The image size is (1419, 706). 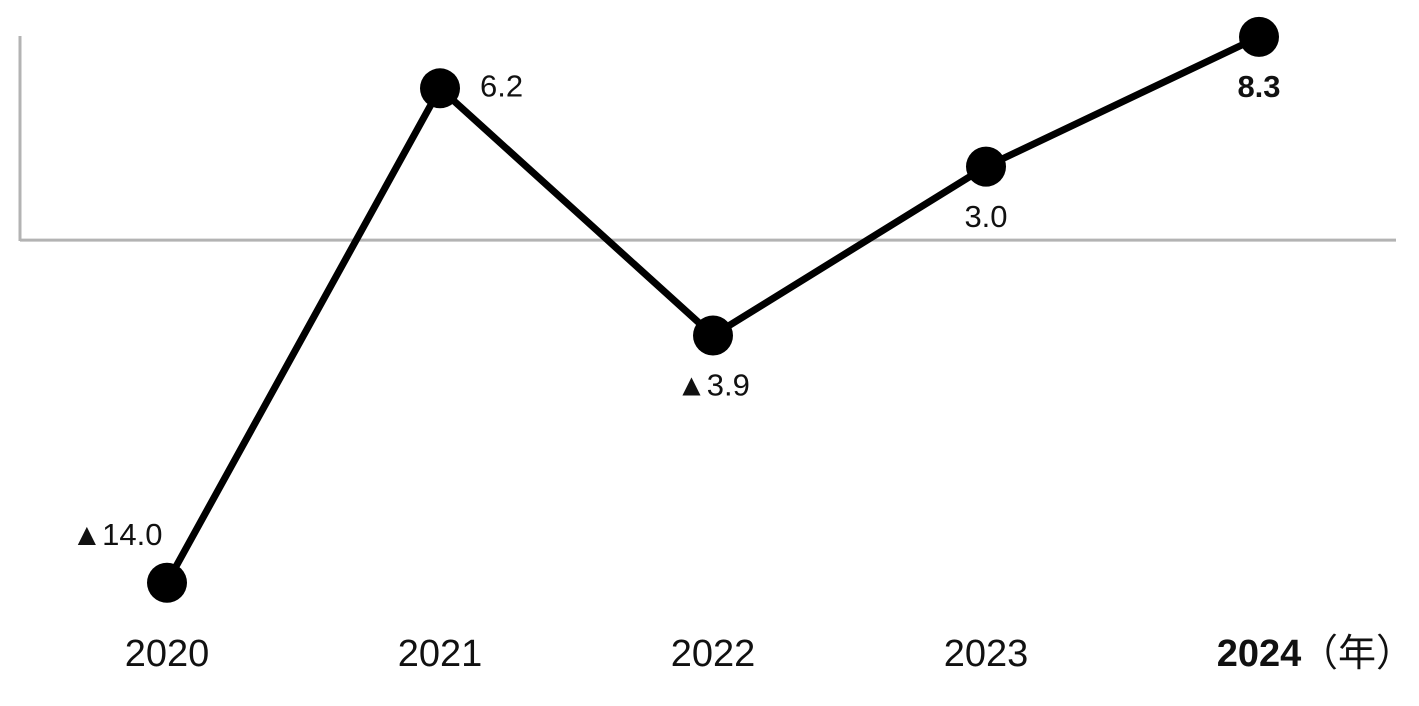 I want to click on x-tick-label: 2022, so click(x=713, y=654).